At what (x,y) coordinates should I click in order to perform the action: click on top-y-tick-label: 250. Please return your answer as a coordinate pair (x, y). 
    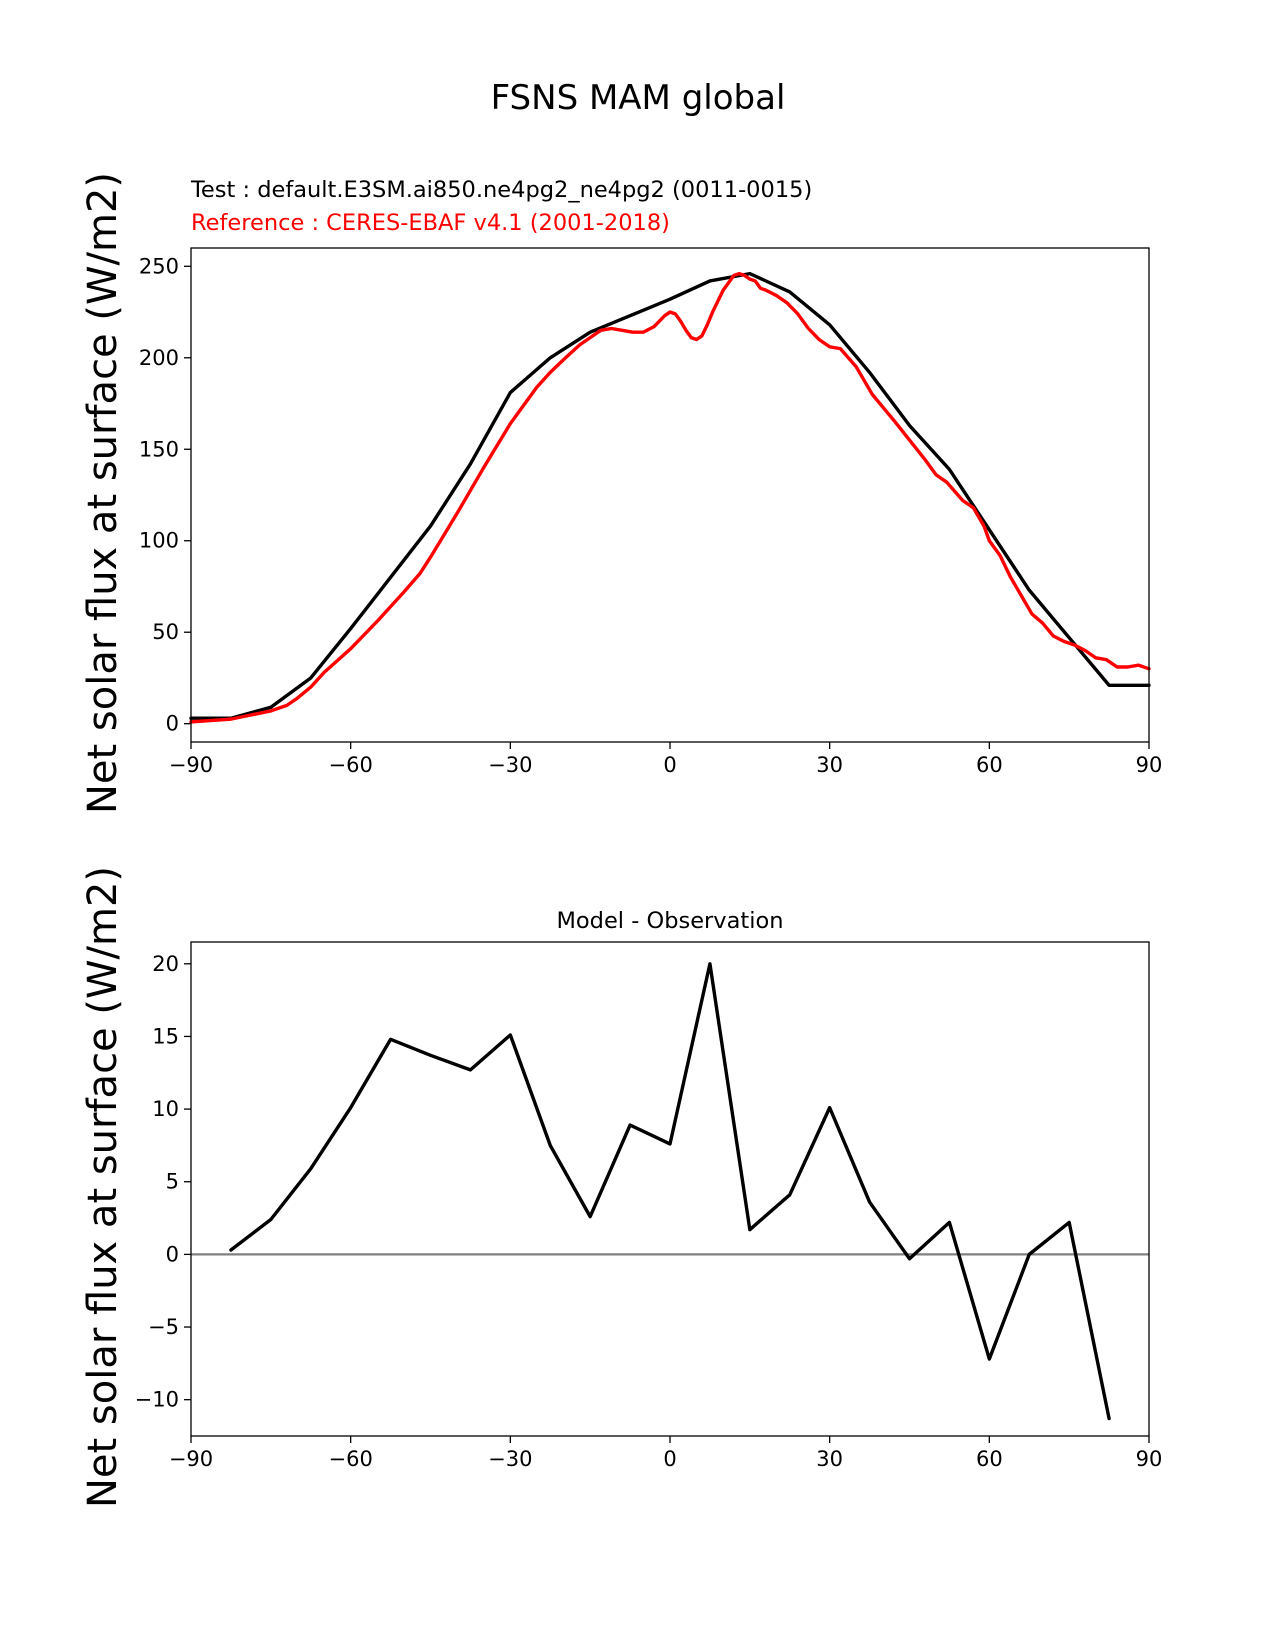
    Looking at the image, I should click on (159, 266).